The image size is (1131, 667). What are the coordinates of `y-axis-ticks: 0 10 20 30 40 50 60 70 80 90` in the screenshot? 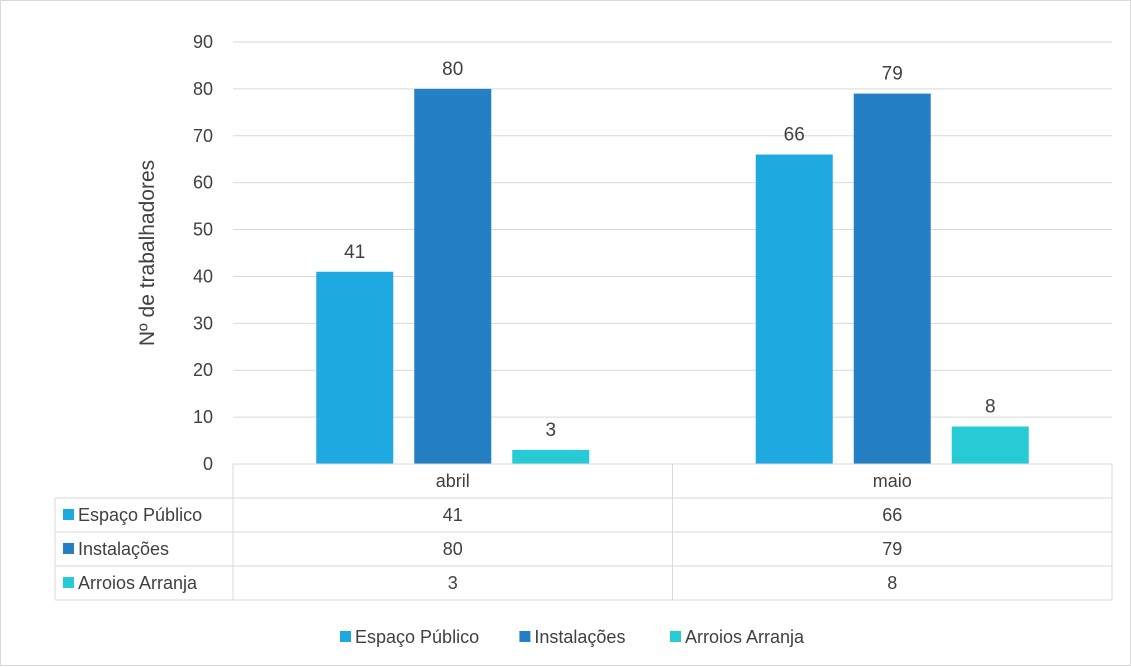 It's located at (203, 253).